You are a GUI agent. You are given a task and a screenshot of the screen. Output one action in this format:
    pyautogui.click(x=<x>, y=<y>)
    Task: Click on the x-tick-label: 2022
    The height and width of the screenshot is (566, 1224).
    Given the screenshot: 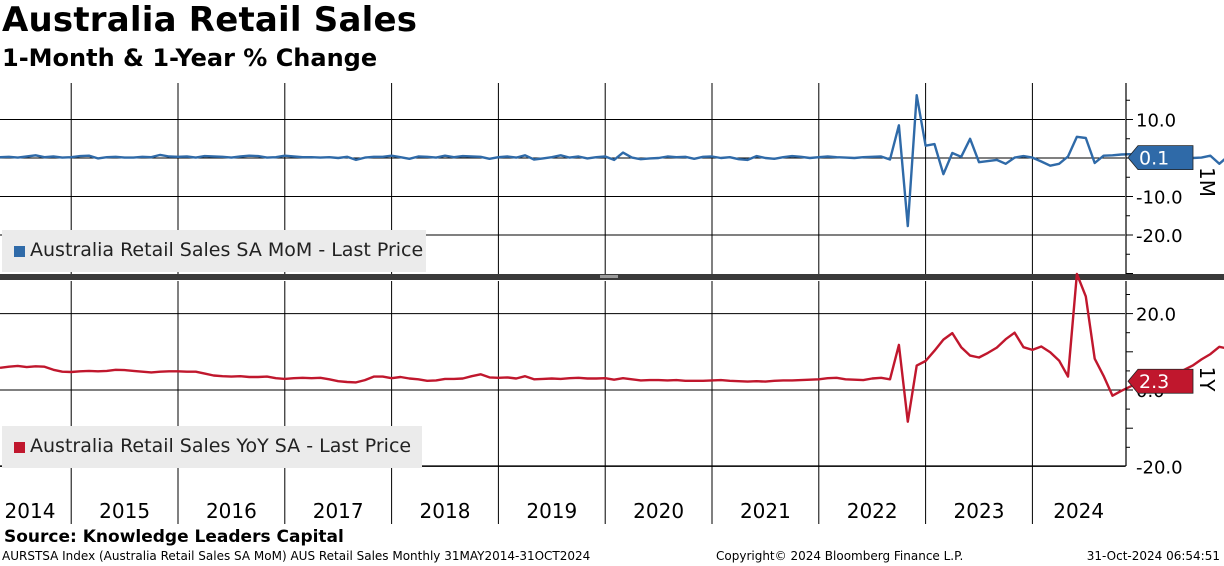 What is the action you would take?
    pyautogui.click(x=872, y=511)
    